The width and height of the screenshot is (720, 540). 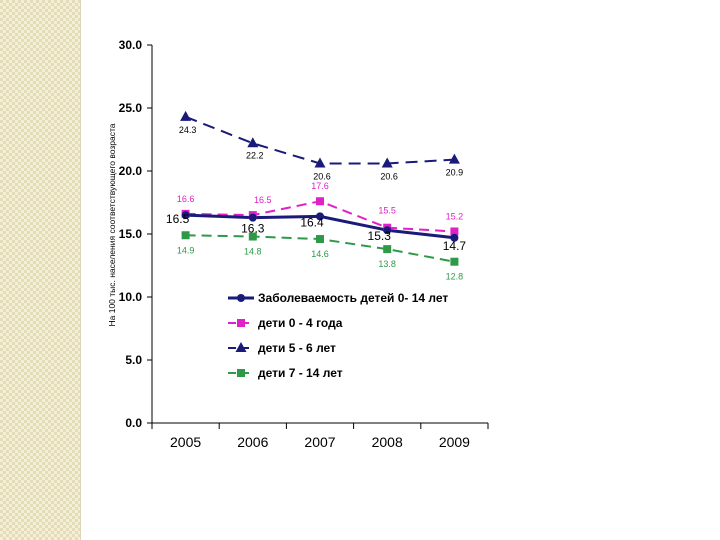 I want to click on data-label: 15.3, so click(x=380, y=236).